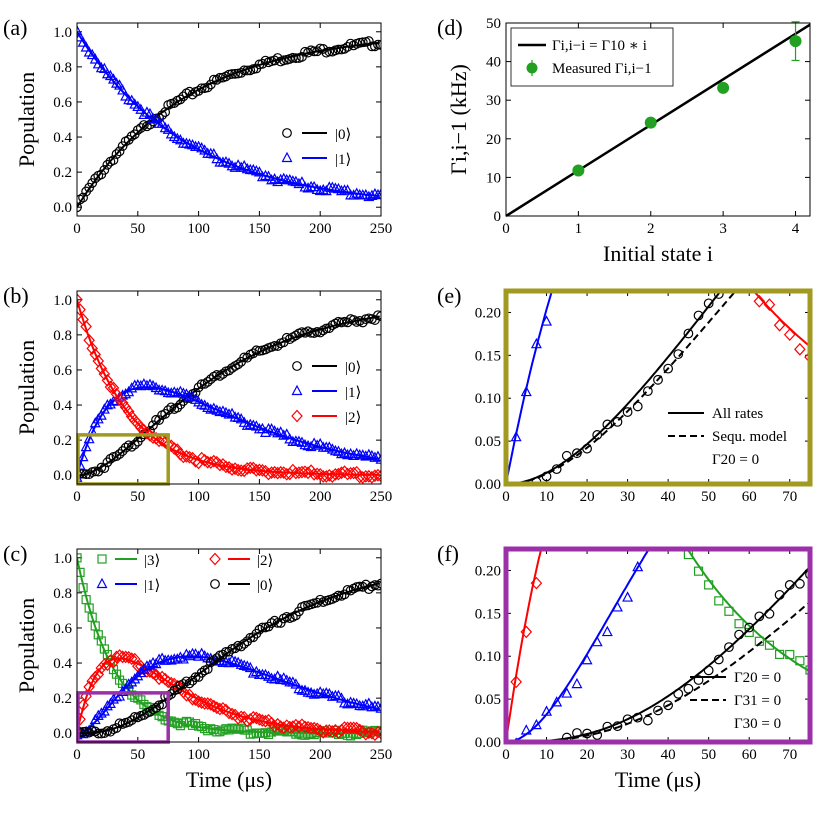  I want to click on x-tick-label: 40, so click(668, 497).